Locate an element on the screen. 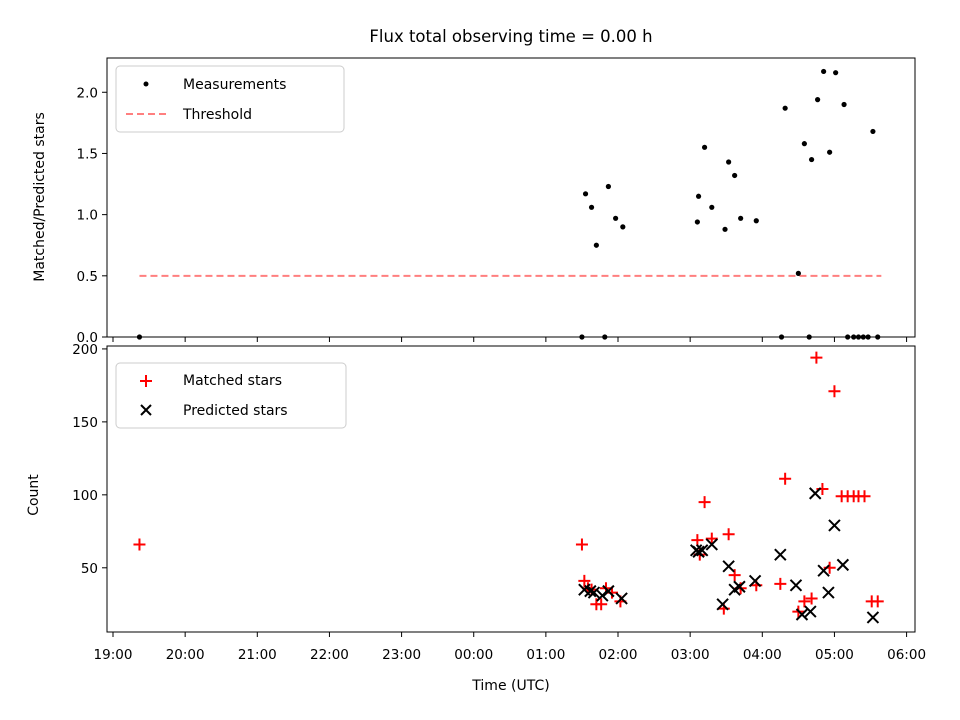  bottom-y-tick-label: 150 is located at coordinates (85, 423).